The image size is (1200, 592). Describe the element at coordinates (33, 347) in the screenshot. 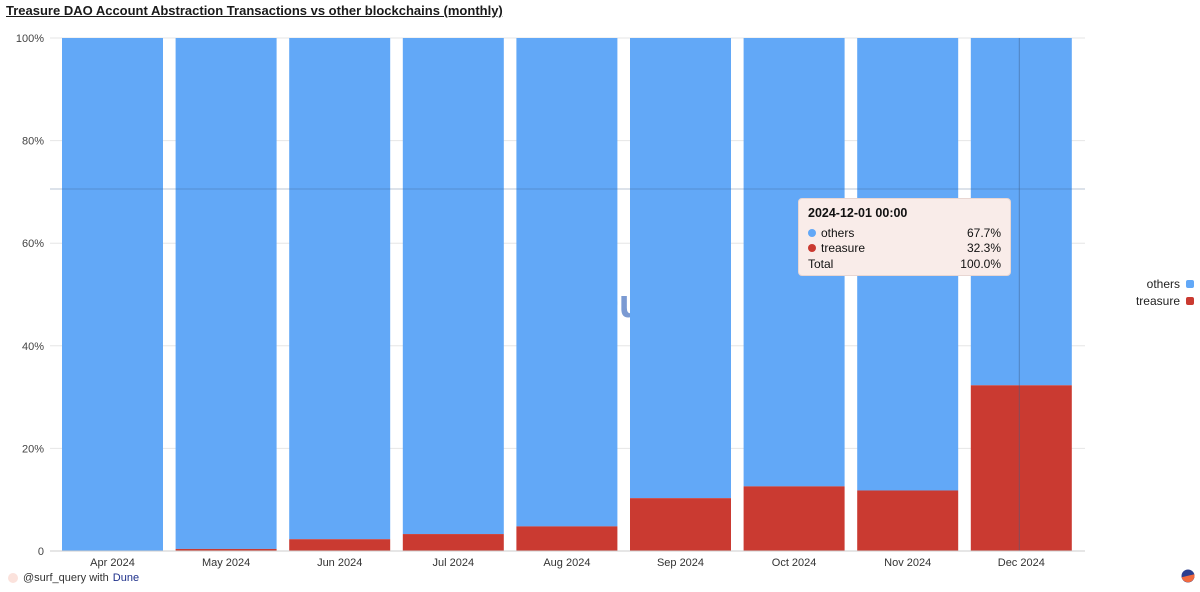

I see `y-tick-label: 40%` at that location.